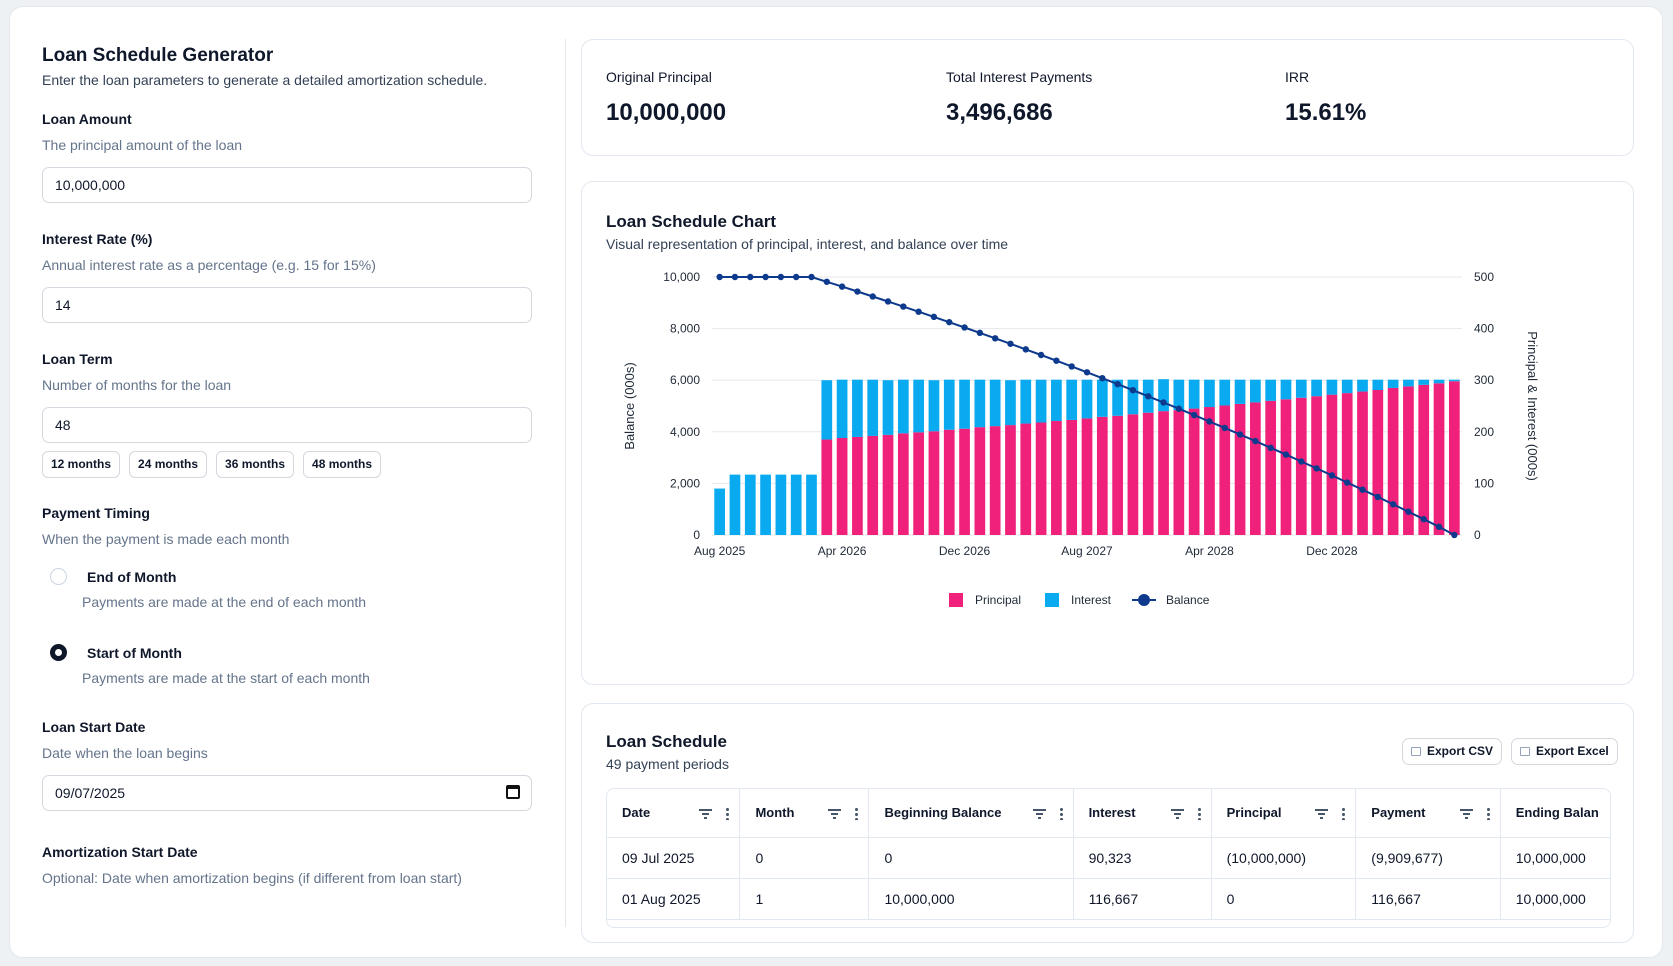 This screenshot has height=966, width=1673. What do you see at coordinates (971, 858) in the screenshot?
I see `cell-beginning-balance: 0` at bounding box center [971, 858].